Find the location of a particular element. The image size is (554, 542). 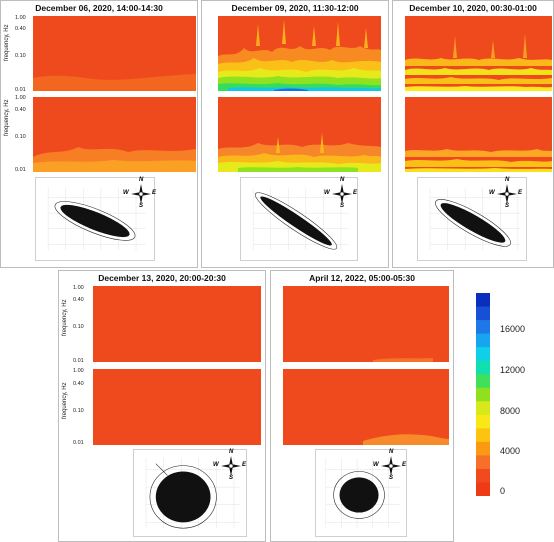

panel-title: December 06, 2020, 14:00-14:30 is located at coordinates (99, 8).